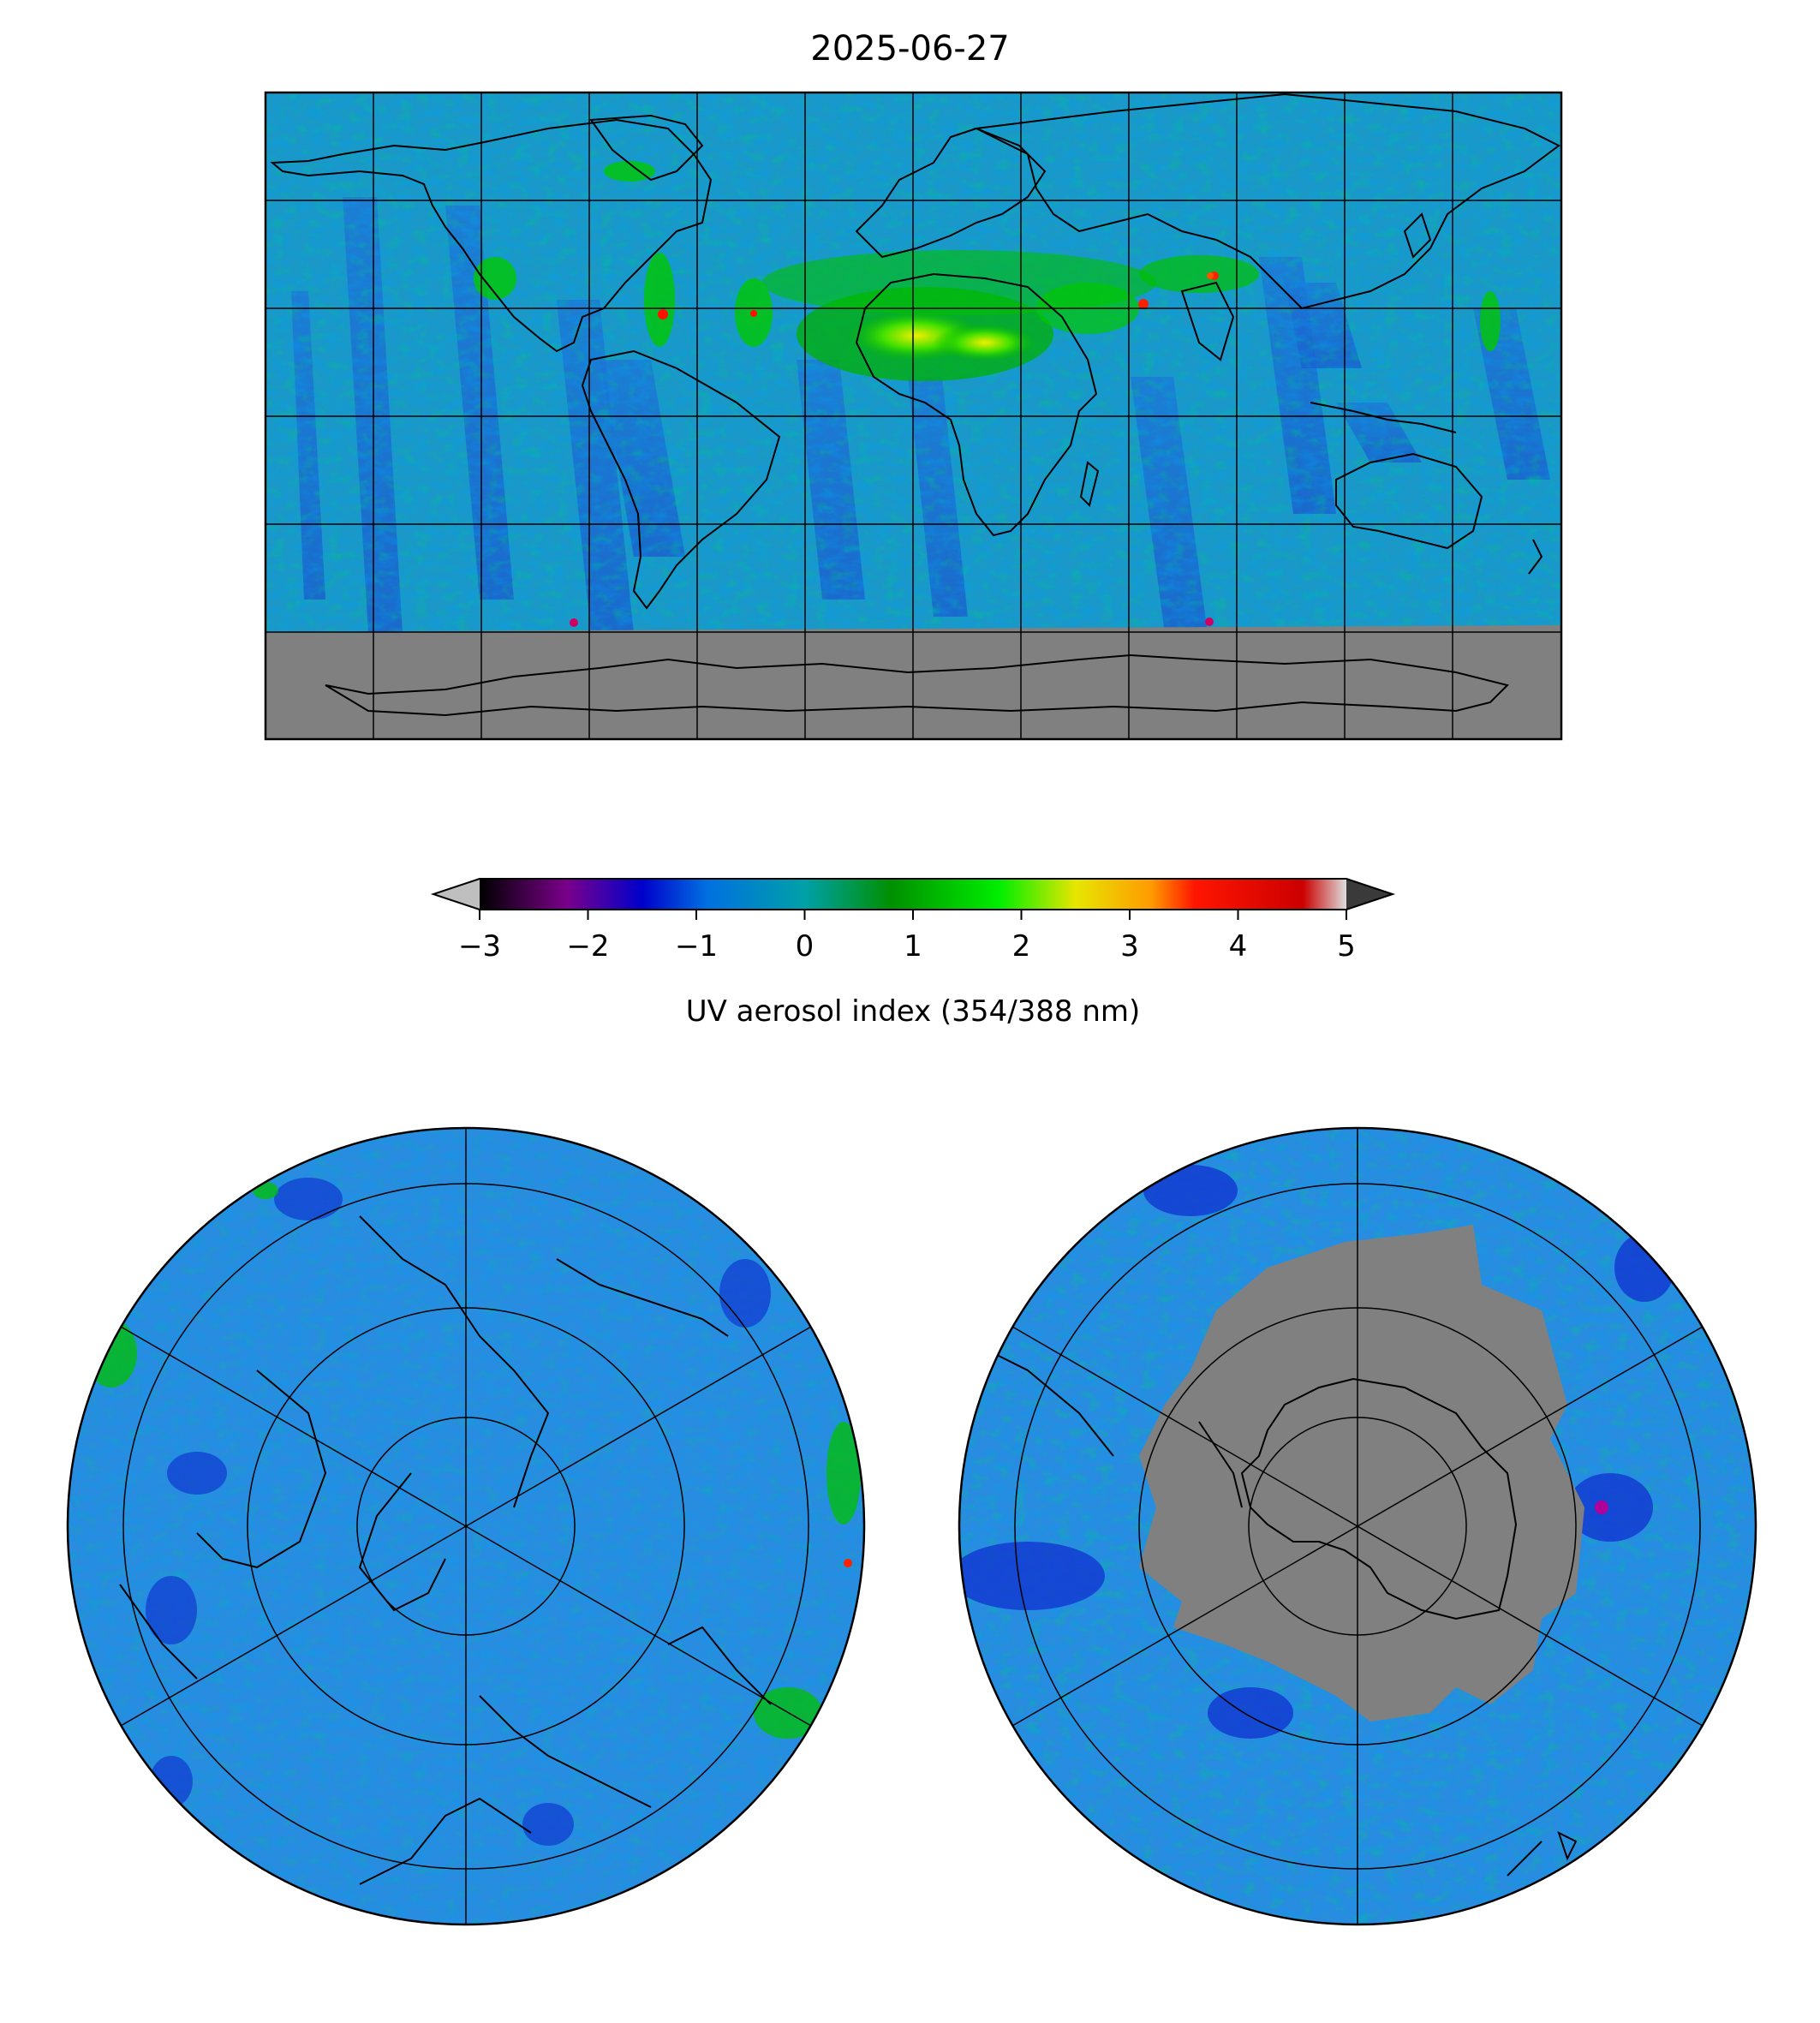 The width and height of the screenshot is (1820, 2023). What do you see at coordinates (1130, 946) in the screenshot?
I see `colorbar-tick-label: 3` at bounding box center [1130, 946].